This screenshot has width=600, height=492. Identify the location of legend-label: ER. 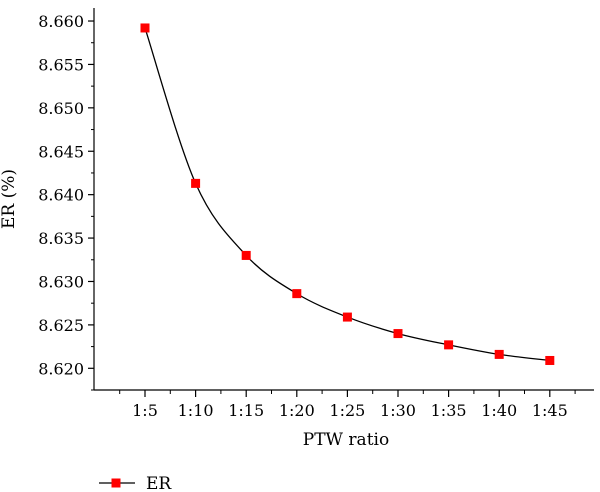
(159, 483).